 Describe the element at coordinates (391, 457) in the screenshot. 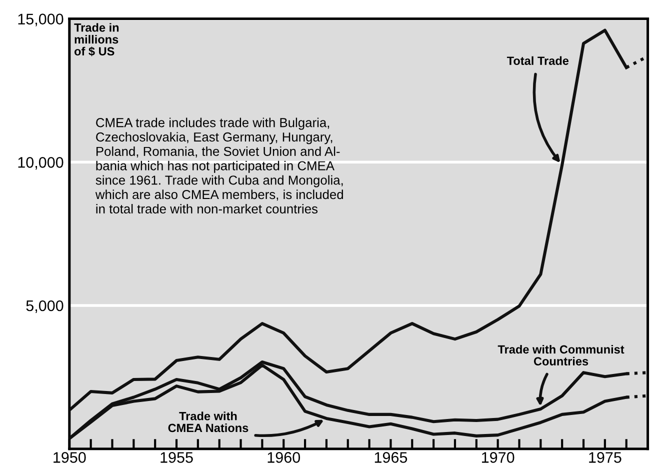

I see `x-tick-label: 1965` at that location.